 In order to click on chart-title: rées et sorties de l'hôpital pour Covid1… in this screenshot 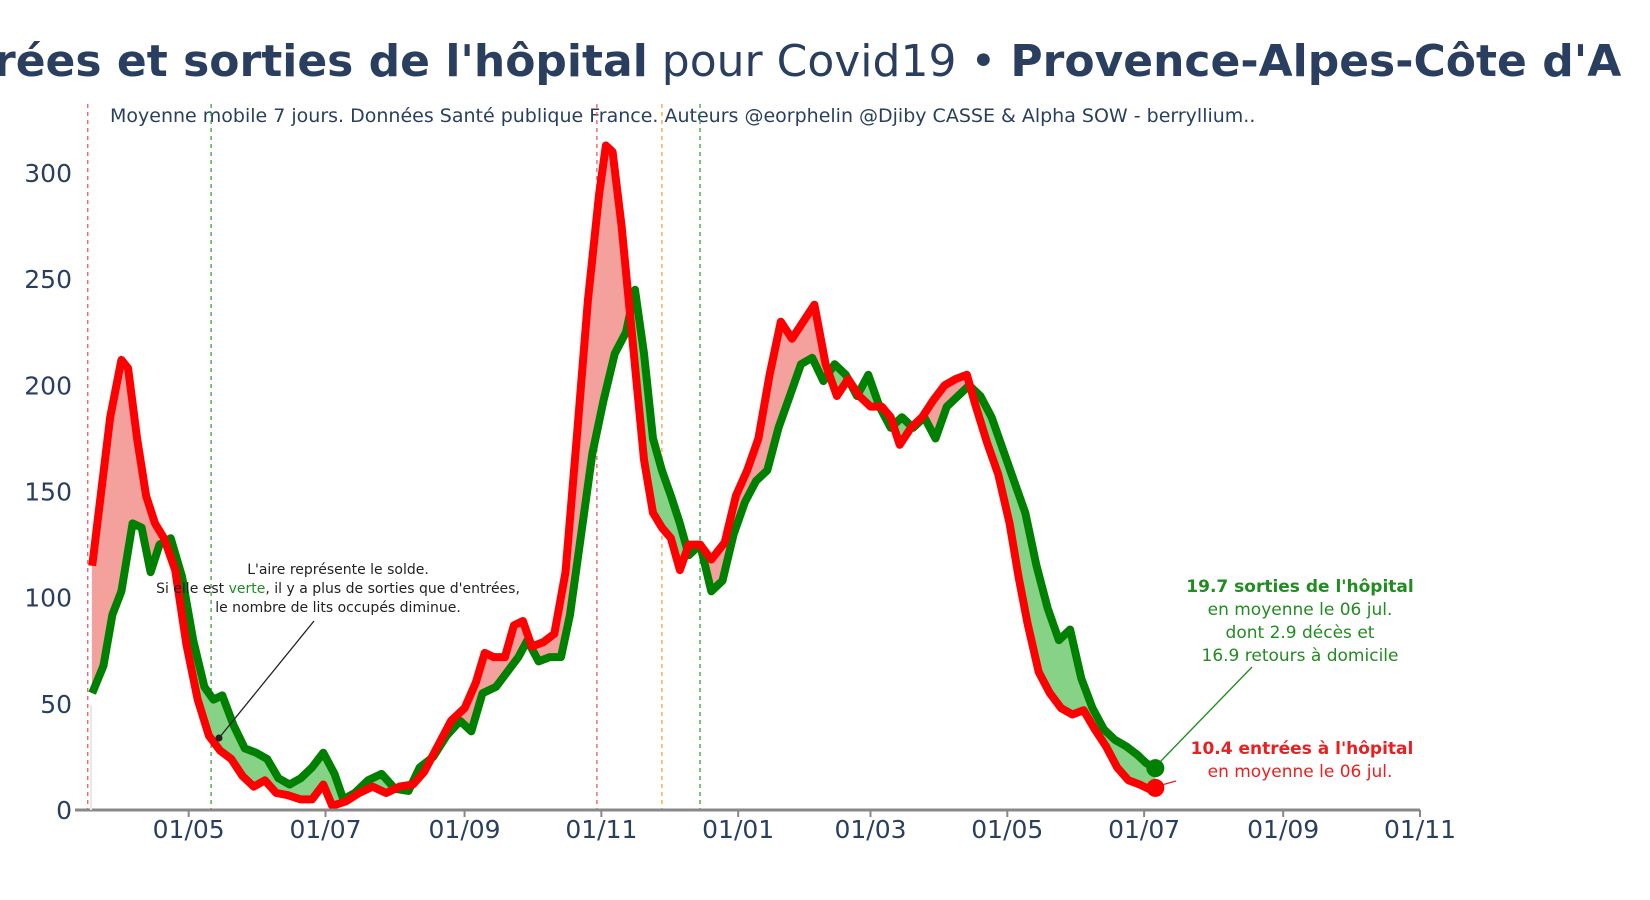, I will do `click(810, 61)`.